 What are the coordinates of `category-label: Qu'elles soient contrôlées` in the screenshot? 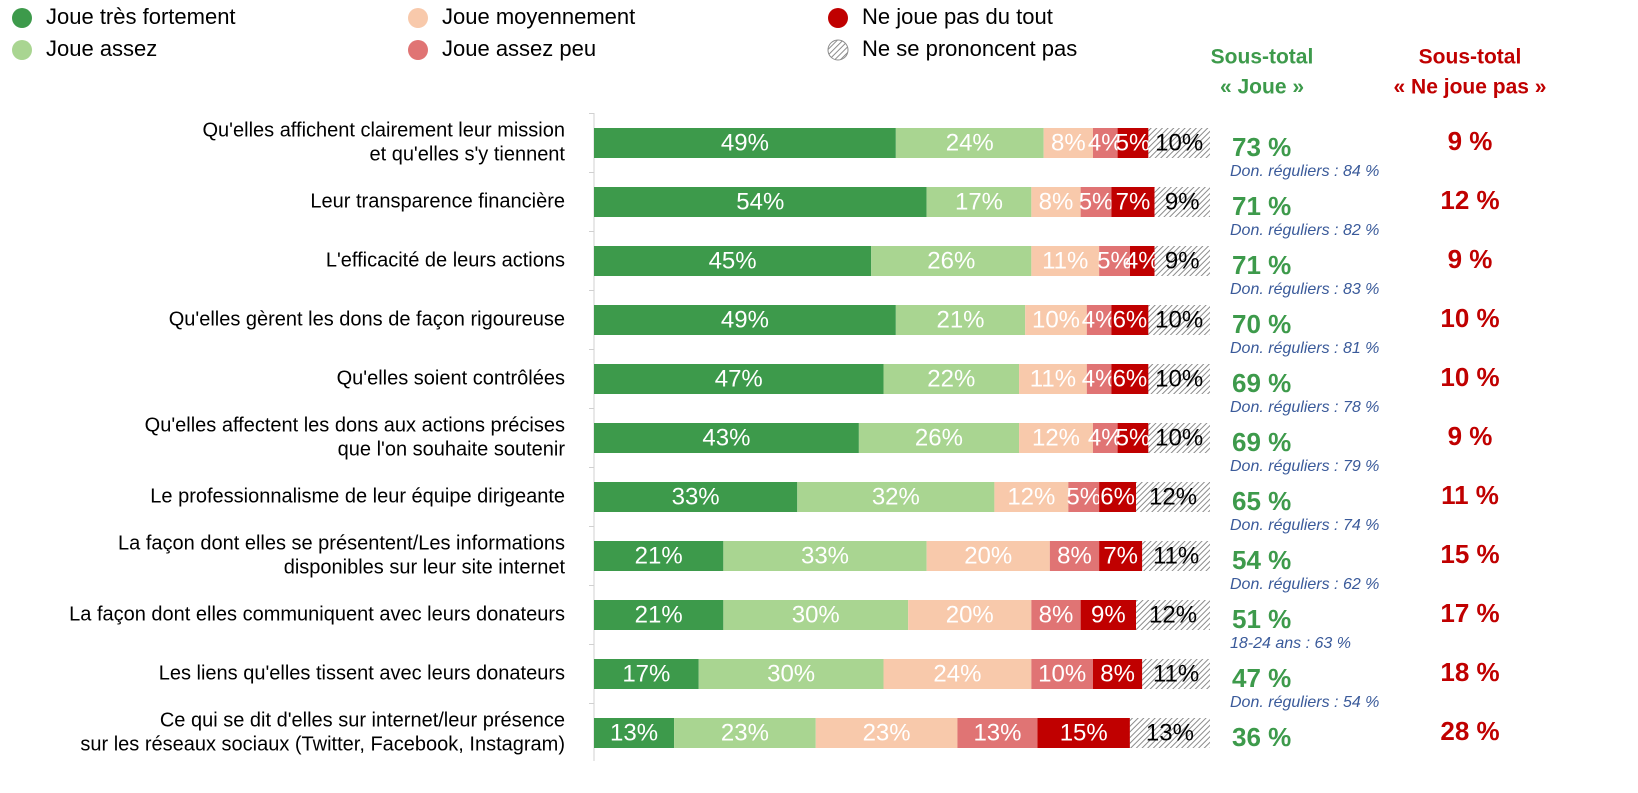 It's located at (451, 378).